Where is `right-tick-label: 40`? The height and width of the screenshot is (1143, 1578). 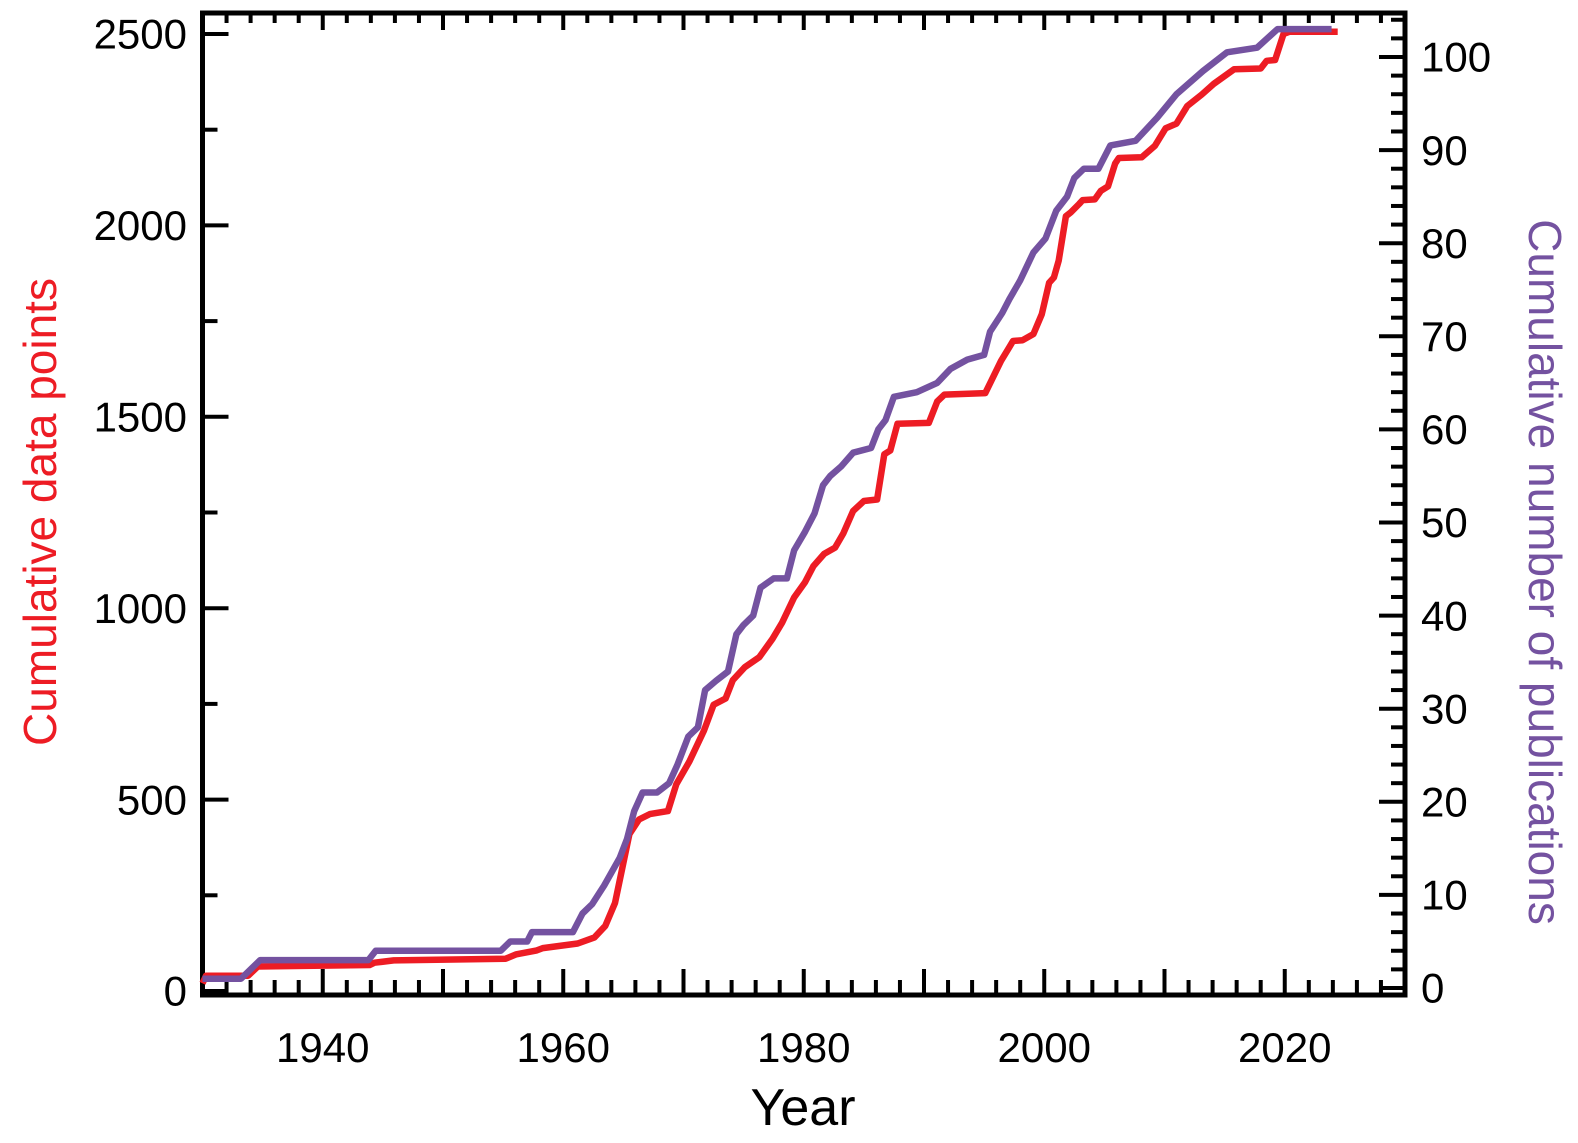
right-tick-label: 40 is located at coordinates (1444, 615).